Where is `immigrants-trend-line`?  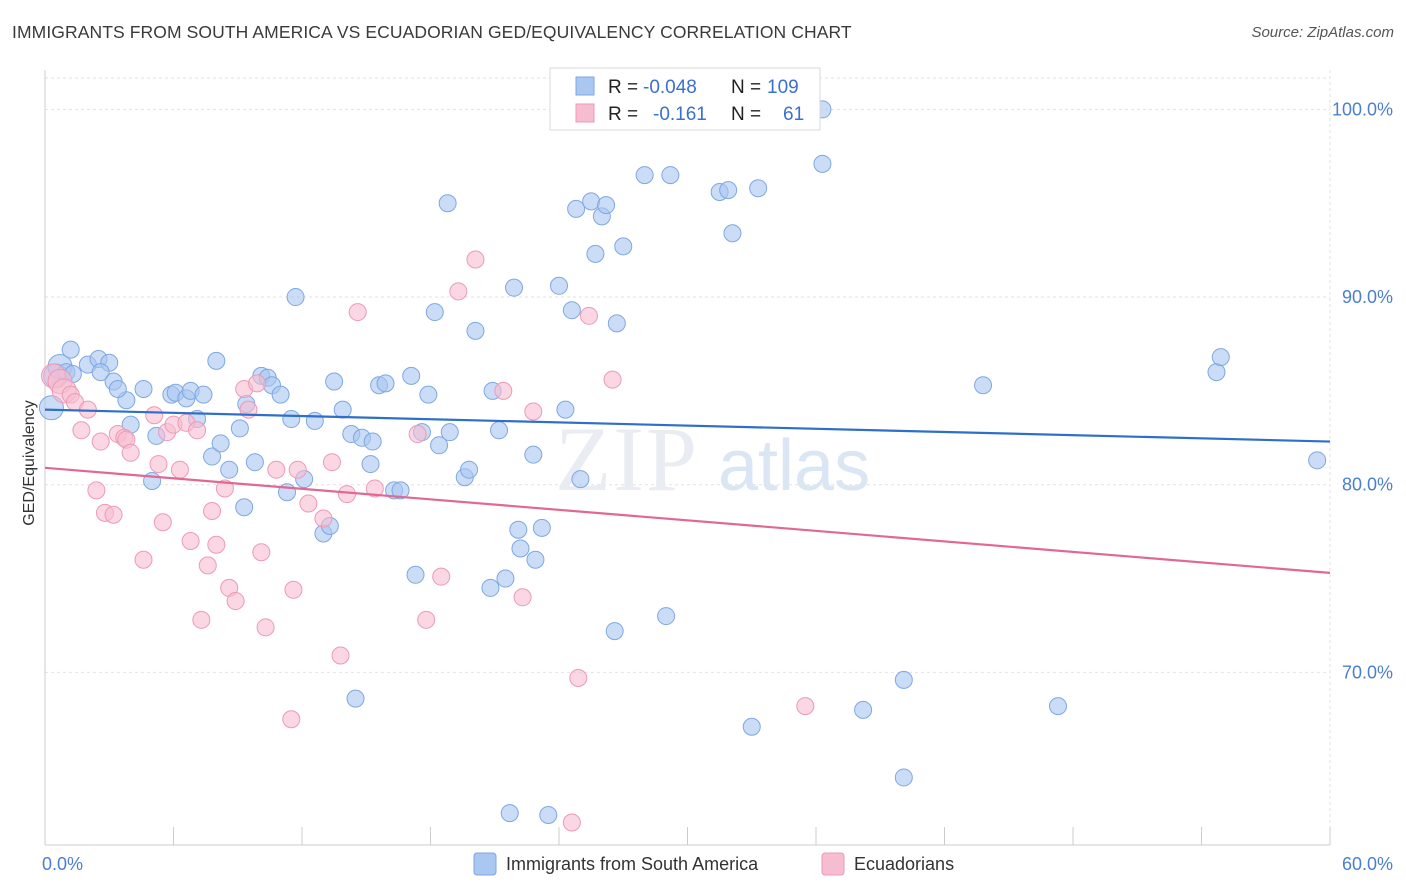
immigrants-trend-line is located at coordinates (687, 425).